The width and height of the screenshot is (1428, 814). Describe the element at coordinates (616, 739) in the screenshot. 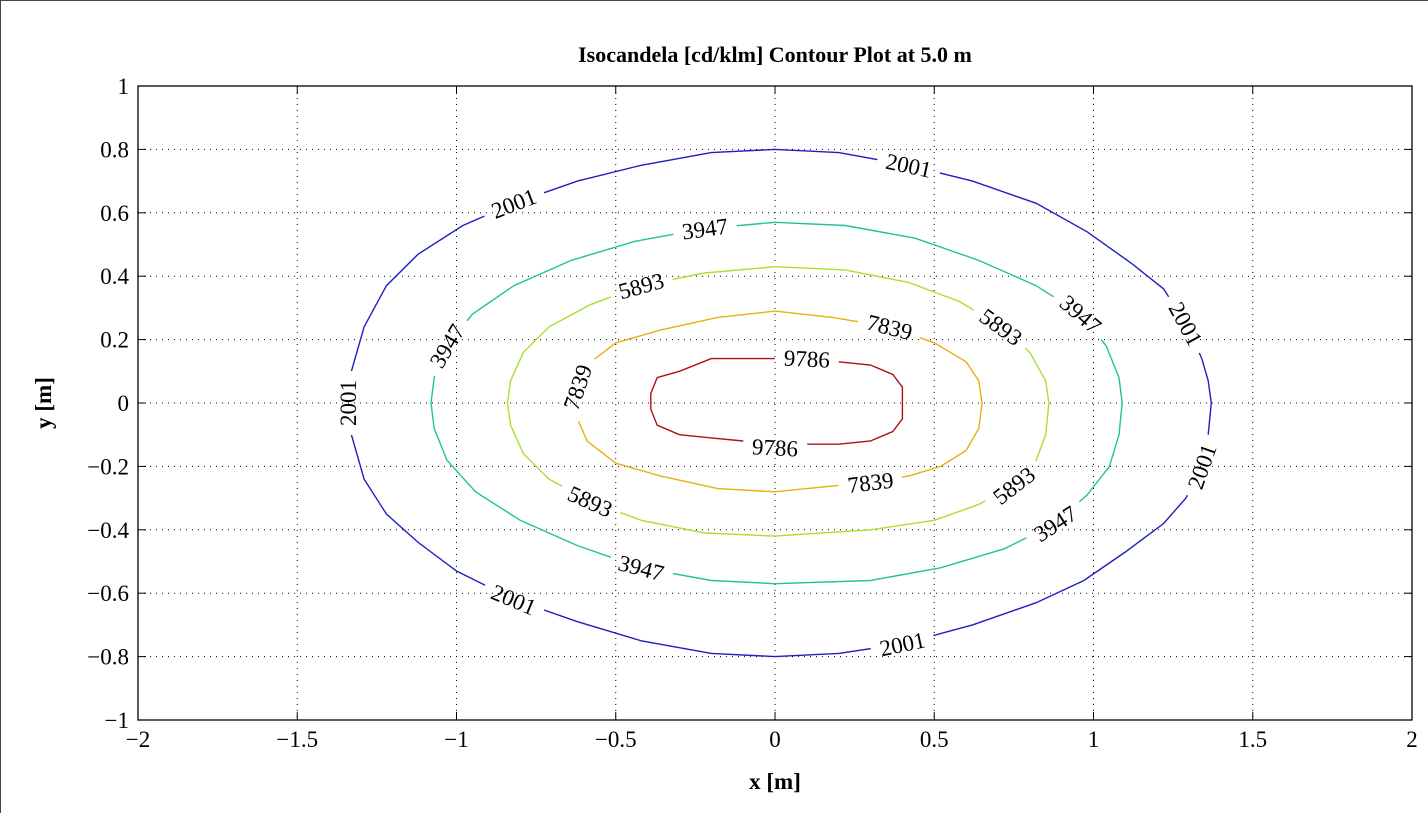

I see `x-tick-label: −0.5` at that location.